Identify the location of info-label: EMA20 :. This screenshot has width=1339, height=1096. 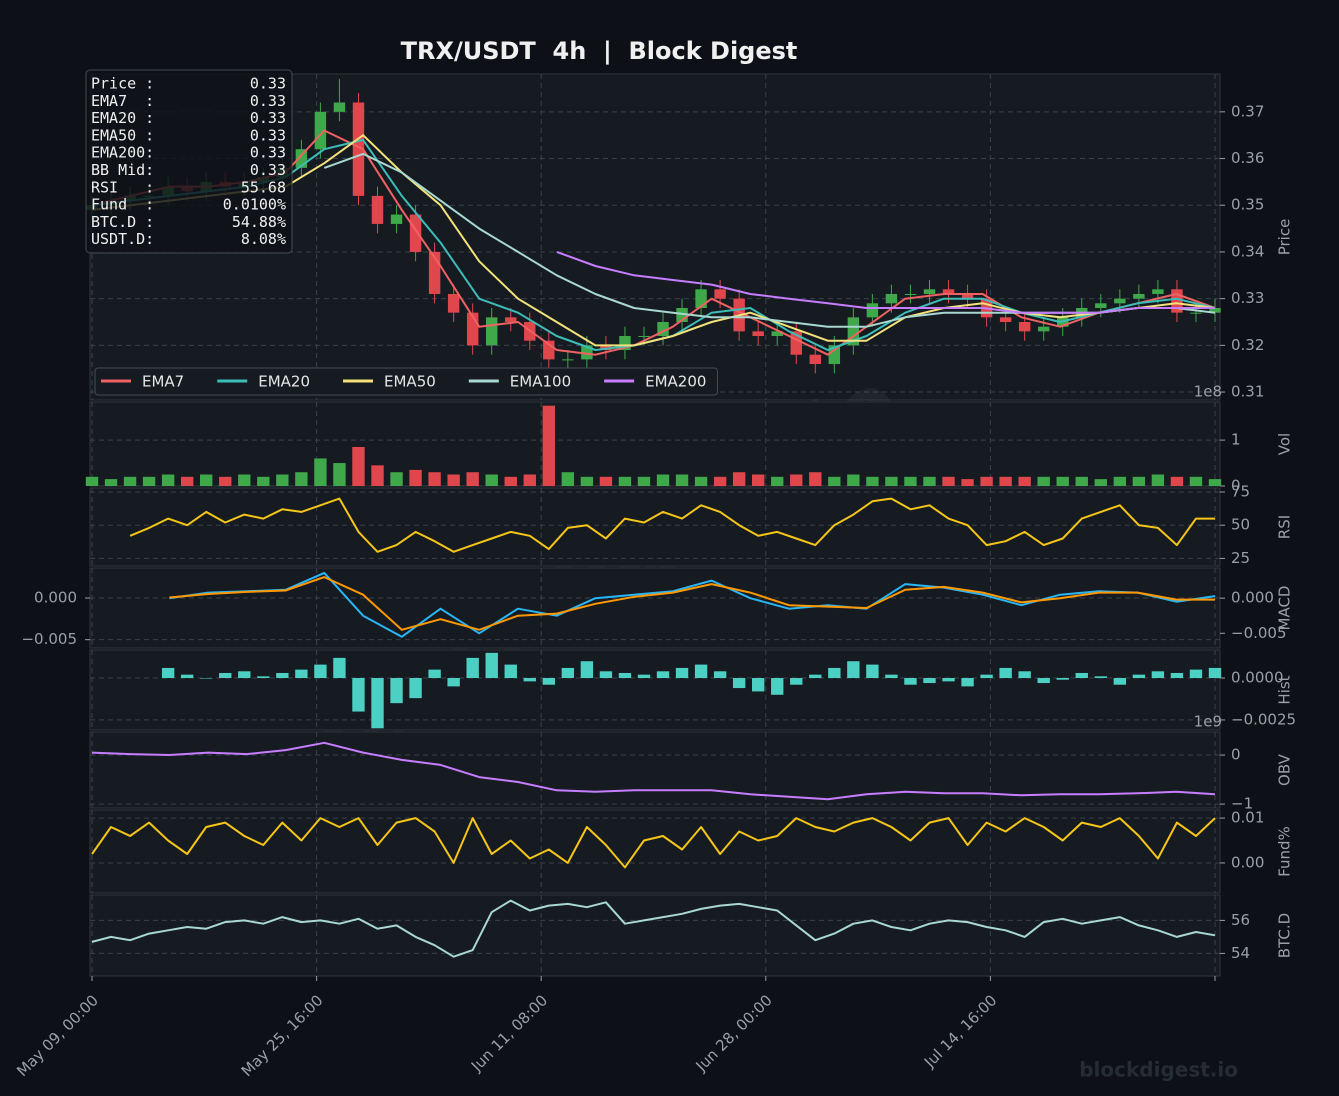
(122, 118).